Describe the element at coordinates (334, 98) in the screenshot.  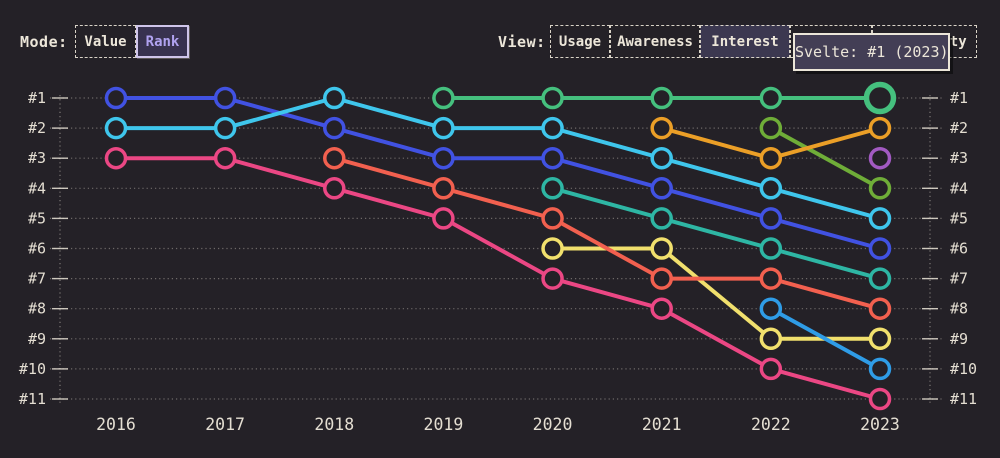
I see `data-point-cyan-2018` at that location.